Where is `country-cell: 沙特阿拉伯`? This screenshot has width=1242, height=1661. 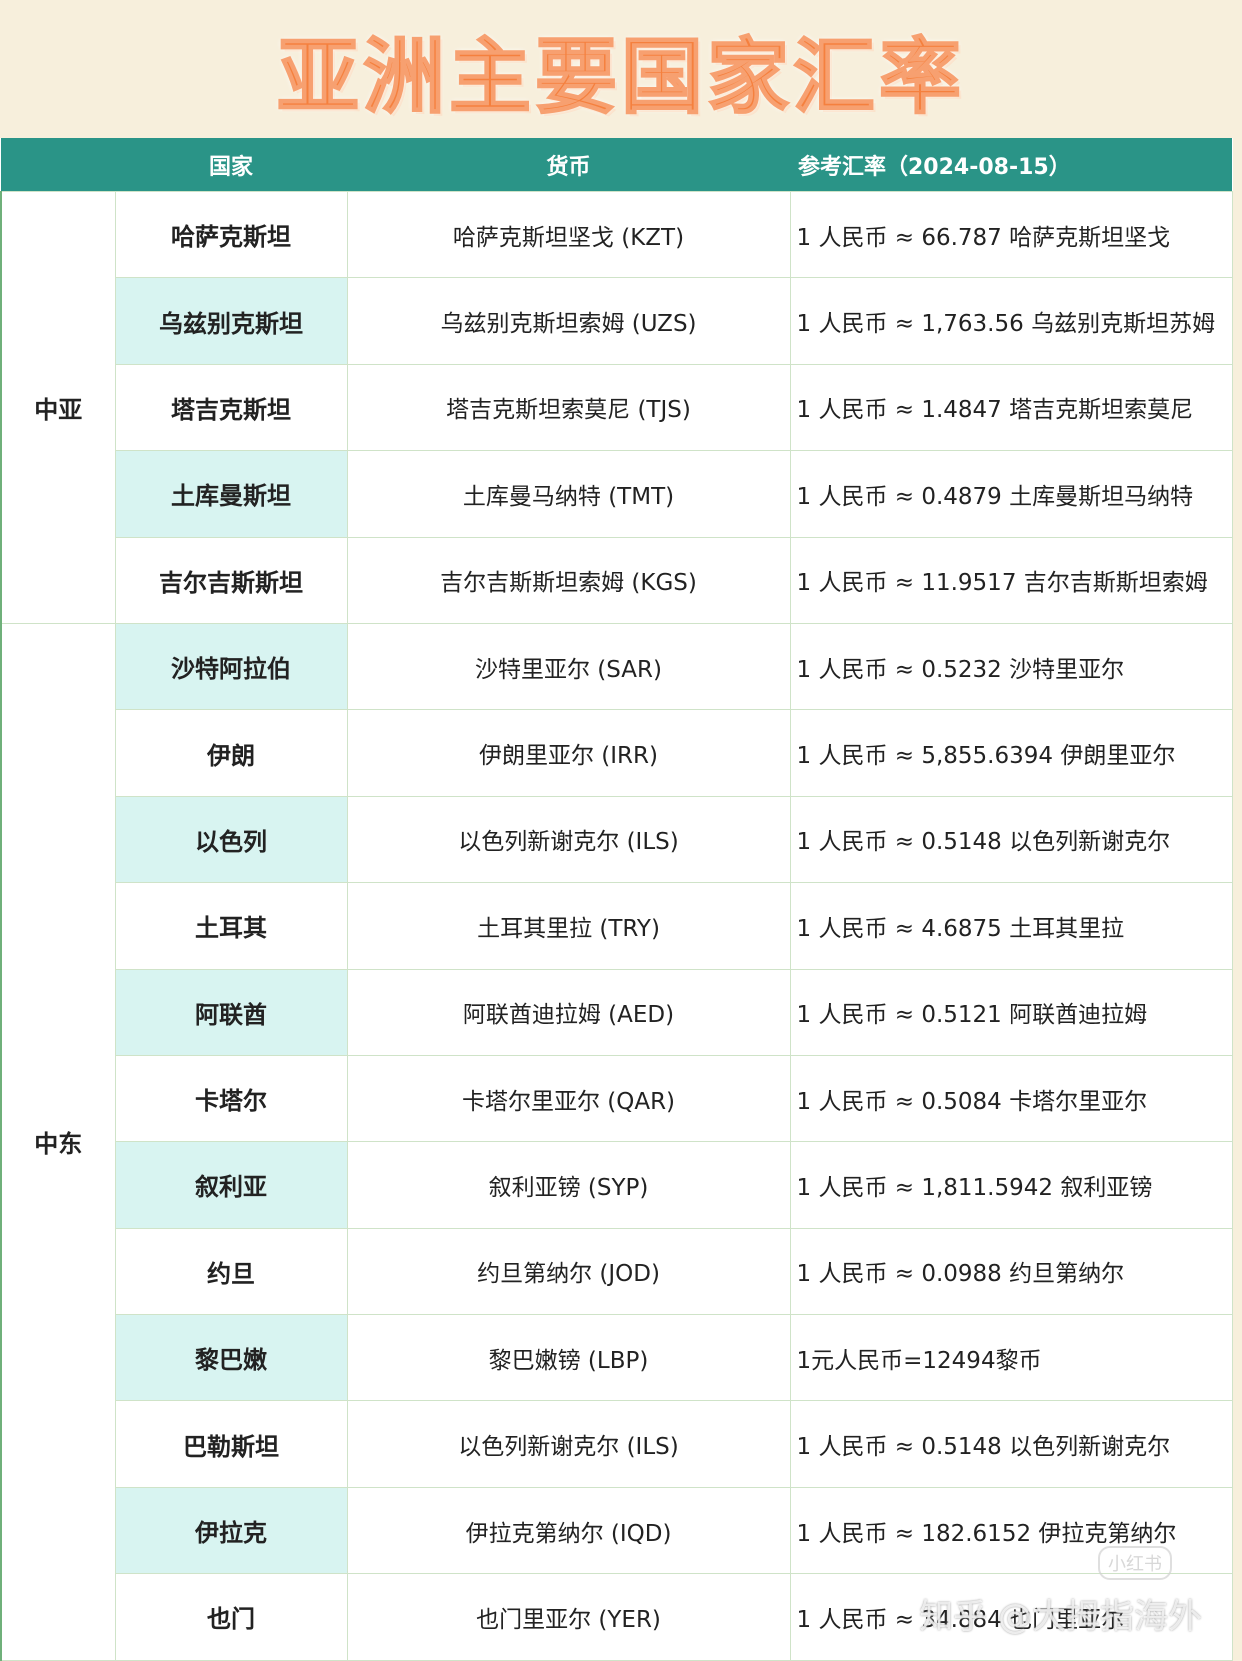 country-cell: 沙特阿拉伯 is located at coordinates (231, 666).